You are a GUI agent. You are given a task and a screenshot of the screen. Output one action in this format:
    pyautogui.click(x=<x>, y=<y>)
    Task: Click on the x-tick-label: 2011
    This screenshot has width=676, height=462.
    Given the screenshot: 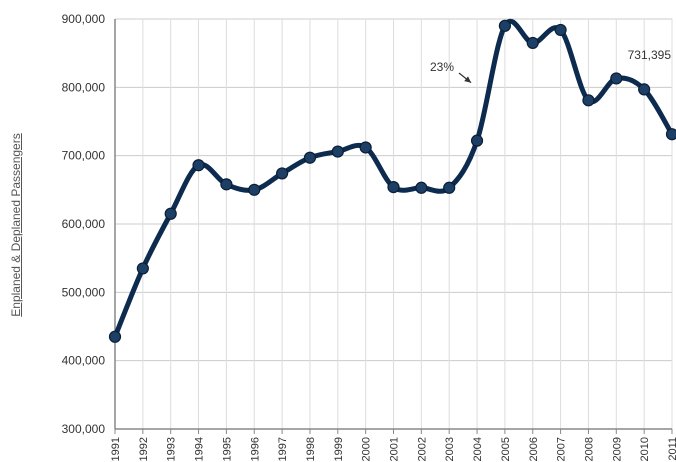 What is the action you would take?
    pyautogui.click(x=671, y=449)
    